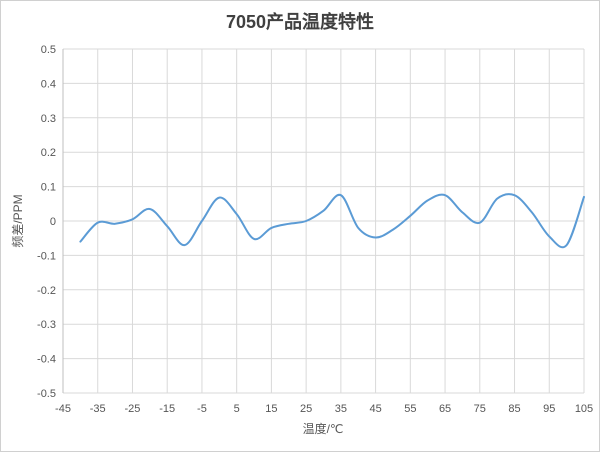 The height and width of the screenshot is (452, 600). I want to click on y-axis-title: 频差/PPM, so click(18, 220).